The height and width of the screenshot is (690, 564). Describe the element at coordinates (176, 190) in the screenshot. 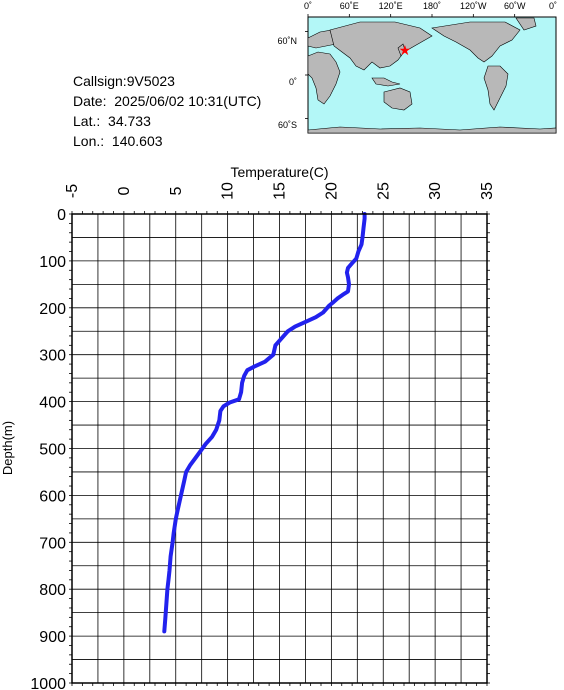

I see `x-tick-label: 5` at that location.